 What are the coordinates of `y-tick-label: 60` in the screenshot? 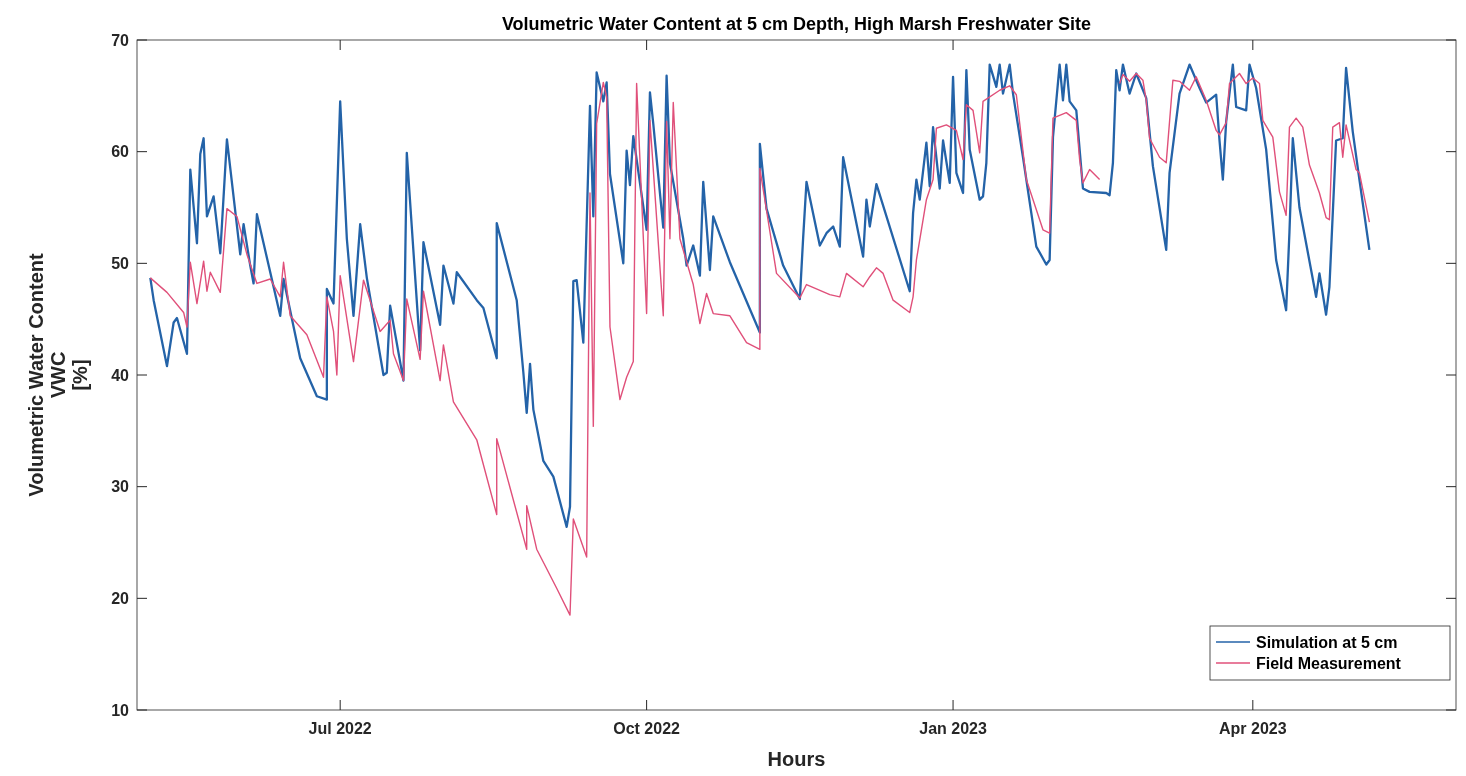 It's located at (120, 152).